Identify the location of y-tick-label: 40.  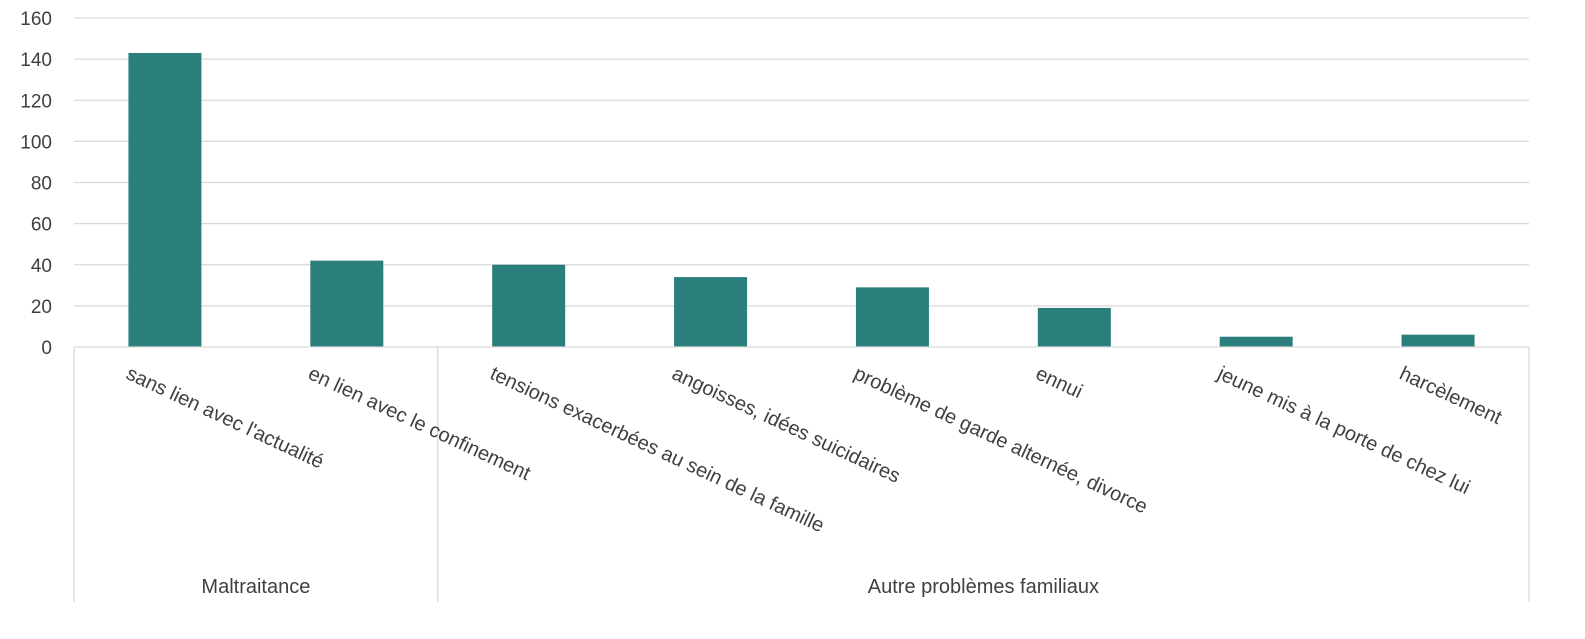
(41, 266).